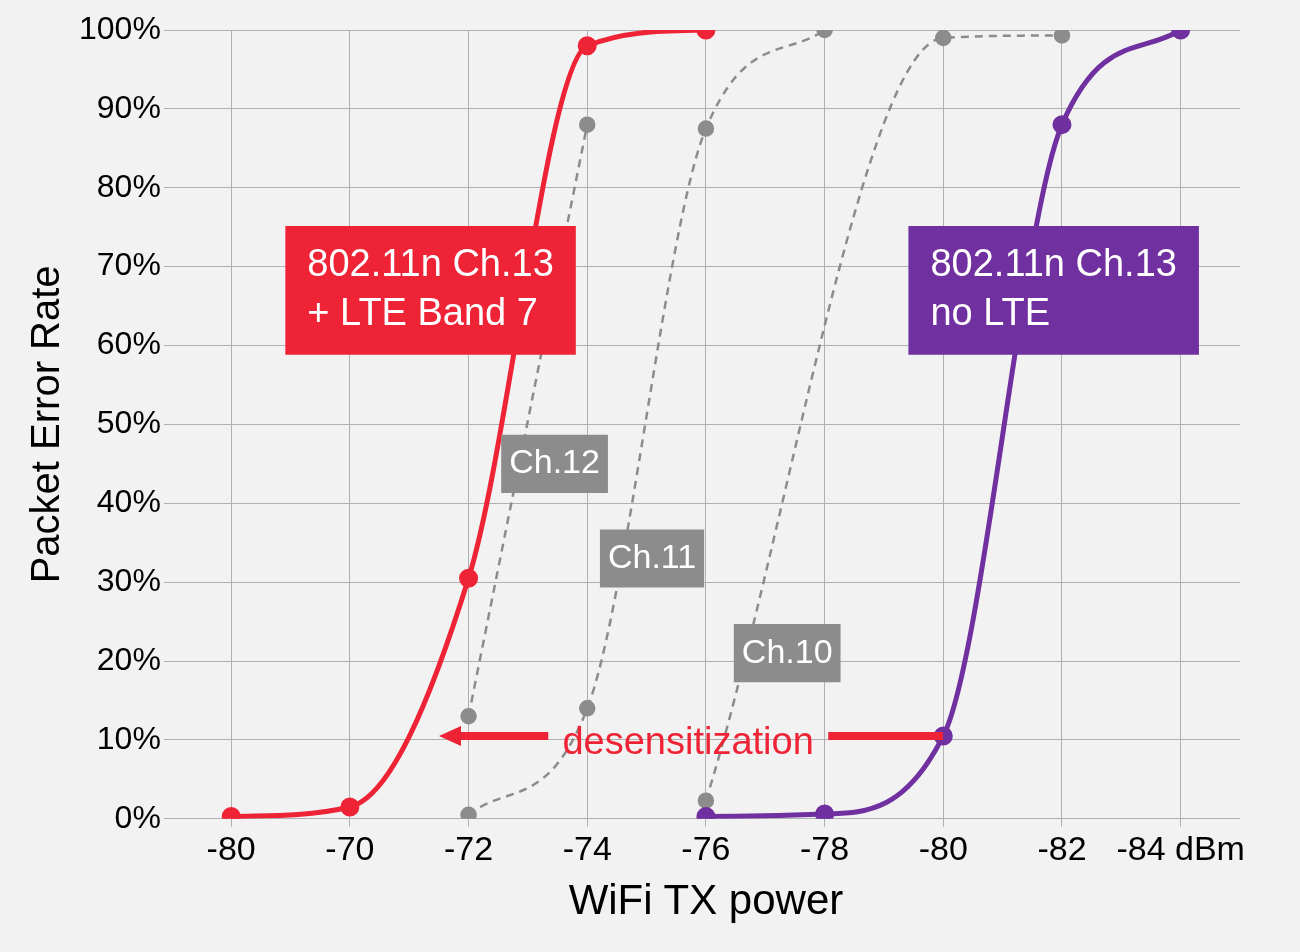 This screenshot has width=1300, height=952. Describe the element at coordinates (128, 106) in the screenshot. I see `y-tick-label: 90%` at that location.